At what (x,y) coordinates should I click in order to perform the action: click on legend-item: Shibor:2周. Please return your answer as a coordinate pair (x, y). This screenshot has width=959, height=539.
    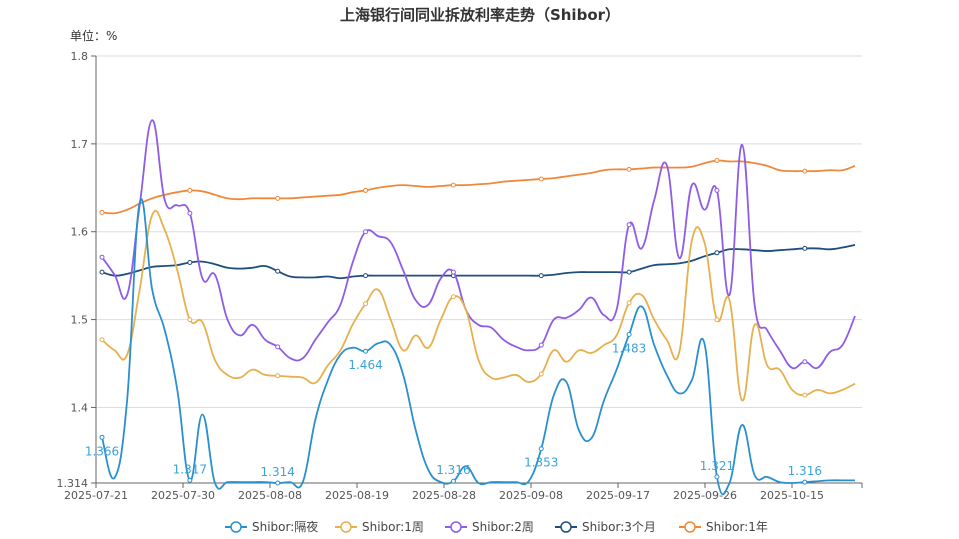
    Looking at the image, I should click on (489, 527).